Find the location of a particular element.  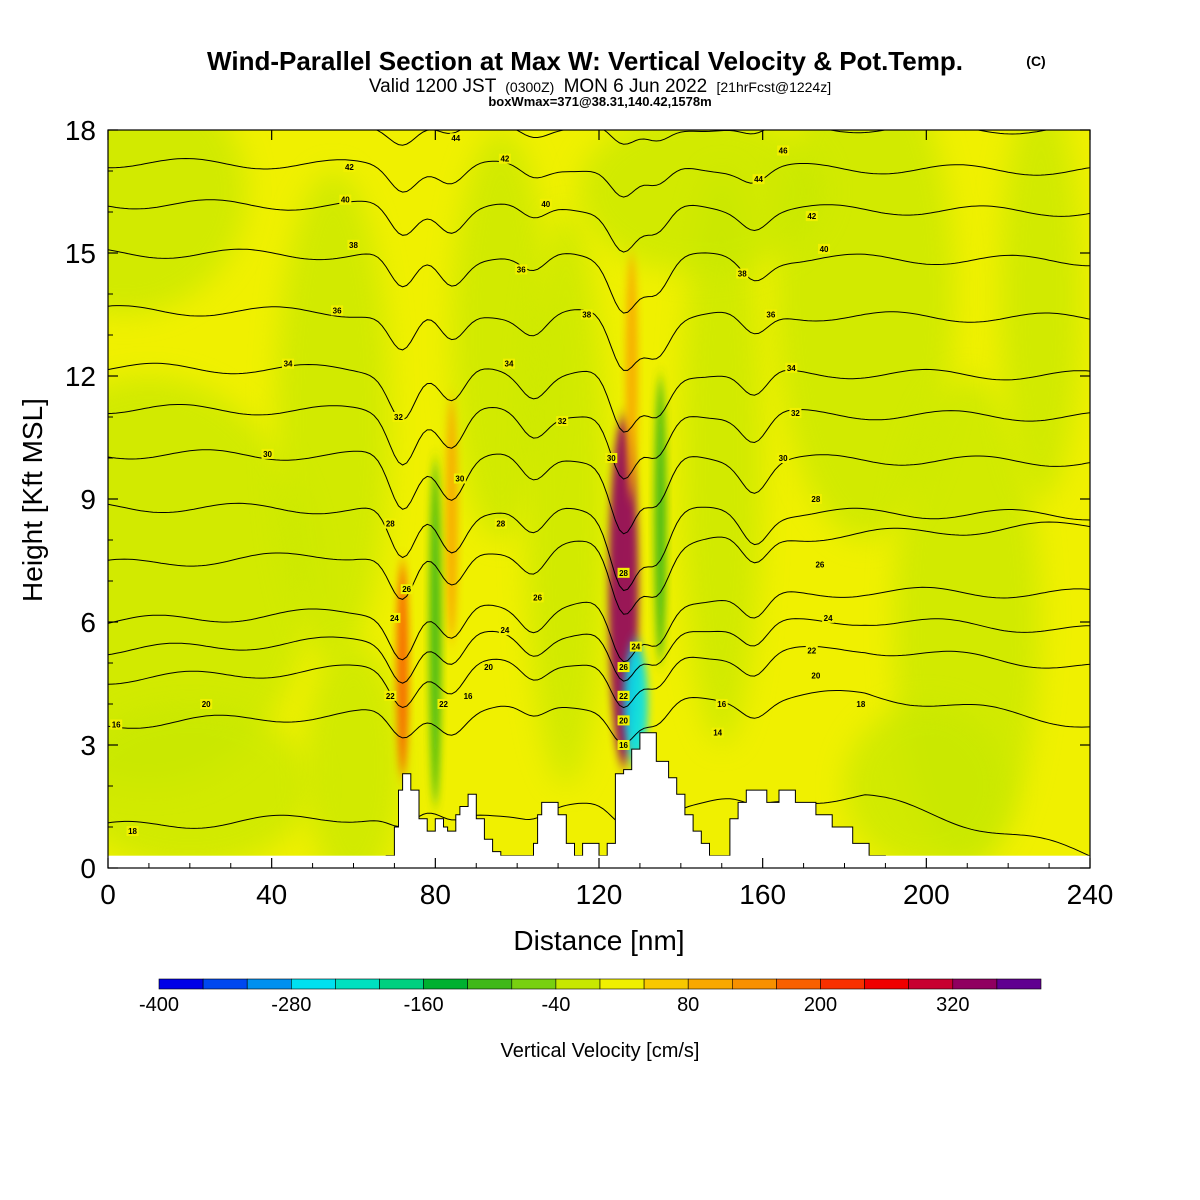

isentrope-label: 26 is located at coordinates (623, 667).